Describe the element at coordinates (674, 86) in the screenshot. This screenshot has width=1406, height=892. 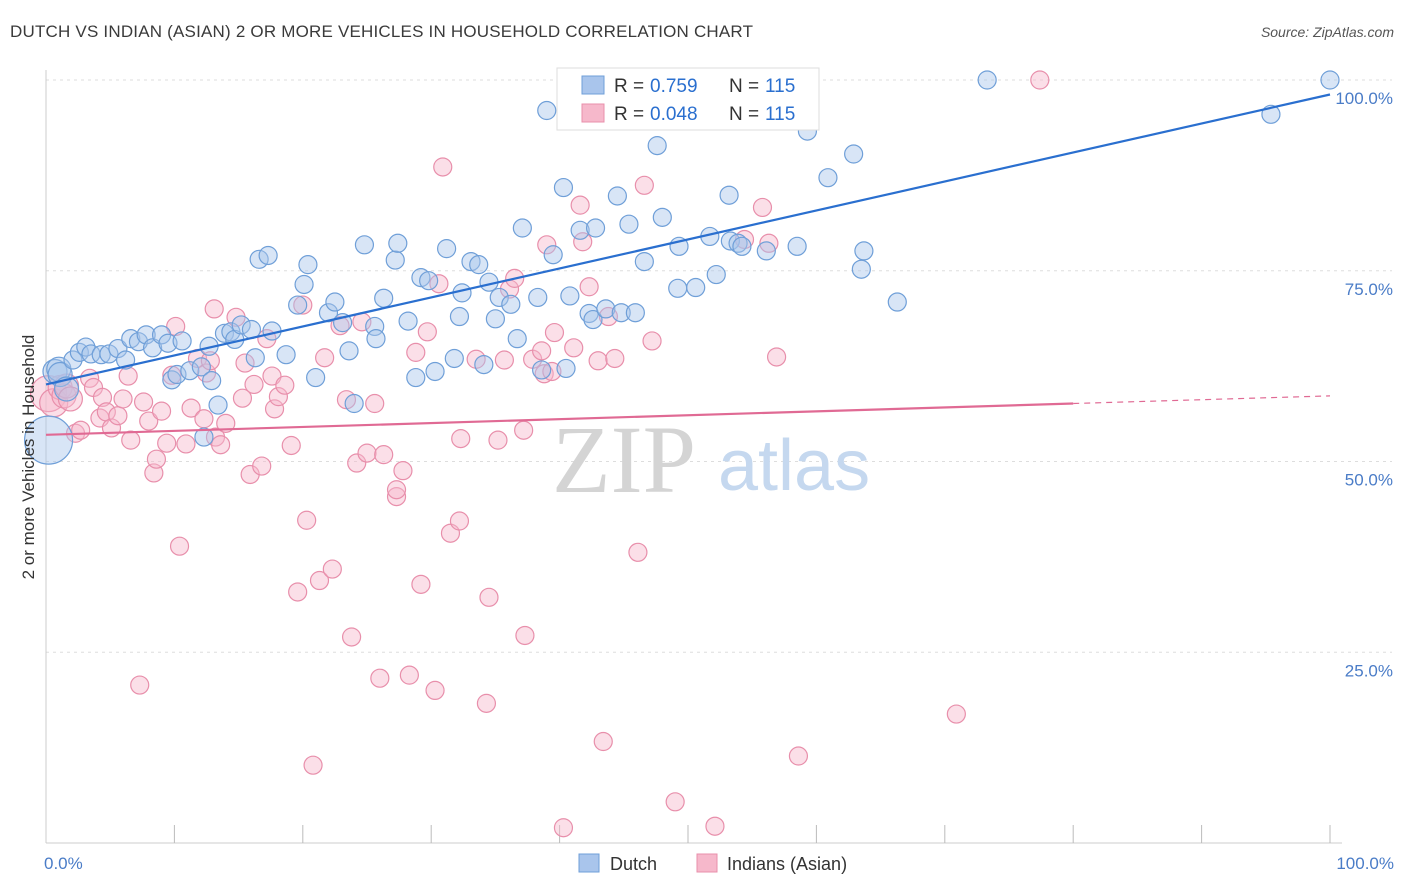
I see `dutch-r-value: 0.759` at that location.